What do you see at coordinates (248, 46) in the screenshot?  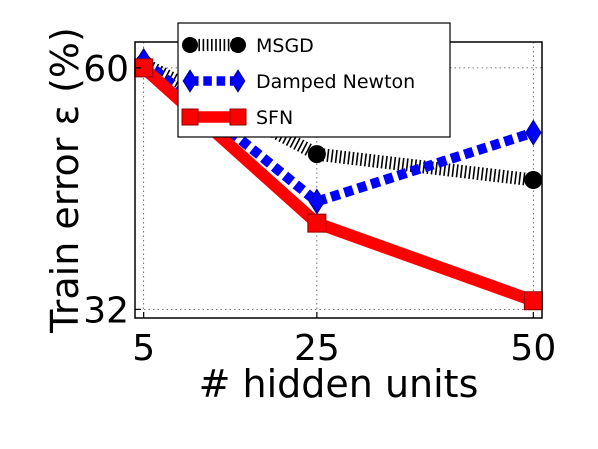 I see `legend-entry: MSGD` at bounding box center [248, 46].